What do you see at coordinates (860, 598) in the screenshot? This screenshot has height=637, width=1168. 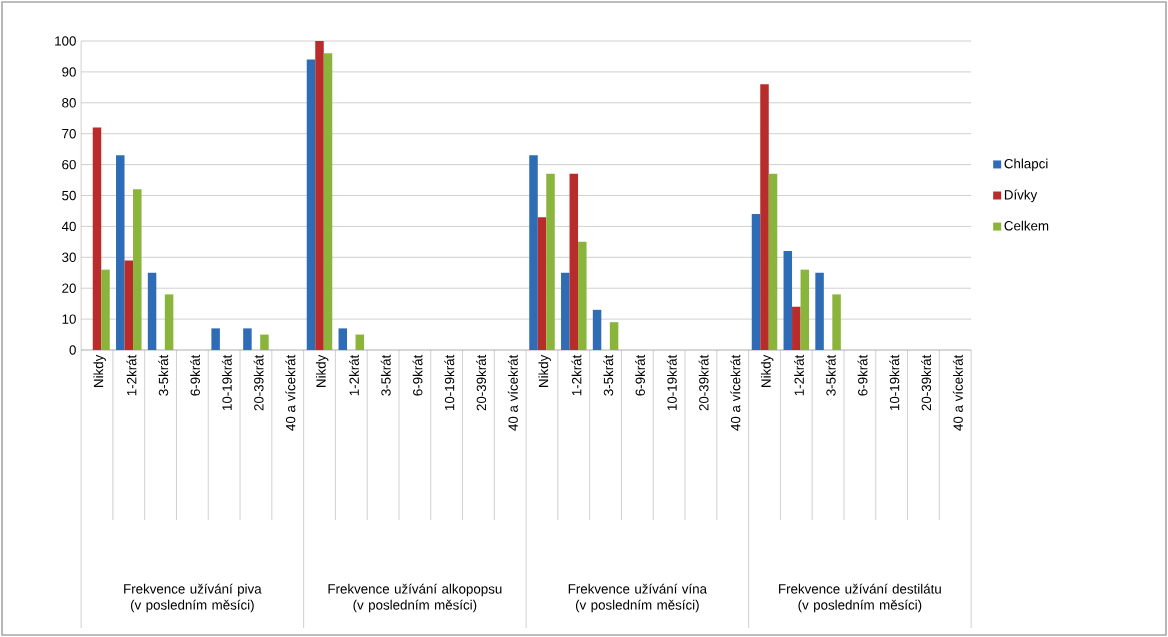 I see `text: Frekvence užívání destilátu (v posledním měsíci)` at bounding box center [860, 598].